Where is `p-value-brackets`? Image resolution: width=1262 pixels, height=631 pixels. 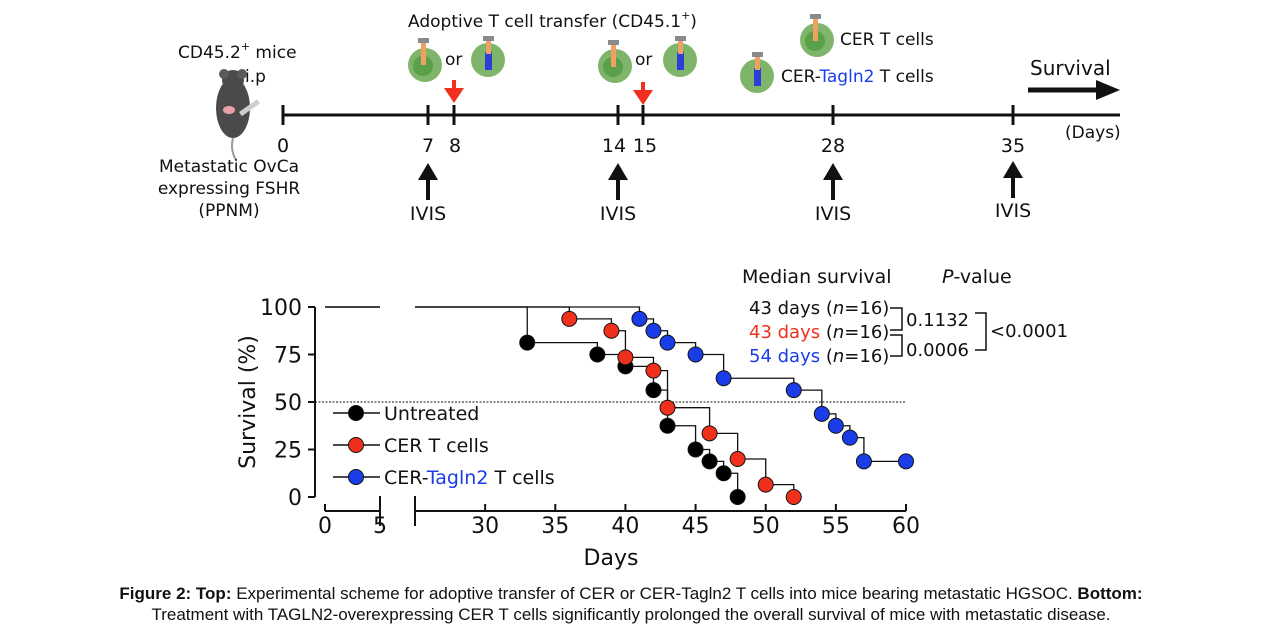 p-value-brackets is located at coordinates (938, 332).